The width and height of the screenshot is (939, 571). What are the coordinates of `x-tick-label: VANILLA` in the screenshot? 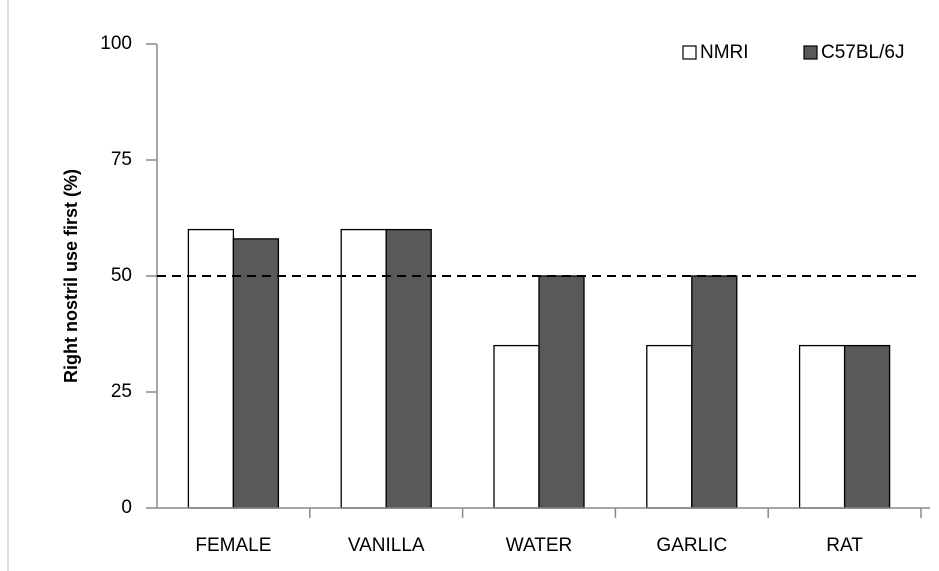 It's located at (386, 545).